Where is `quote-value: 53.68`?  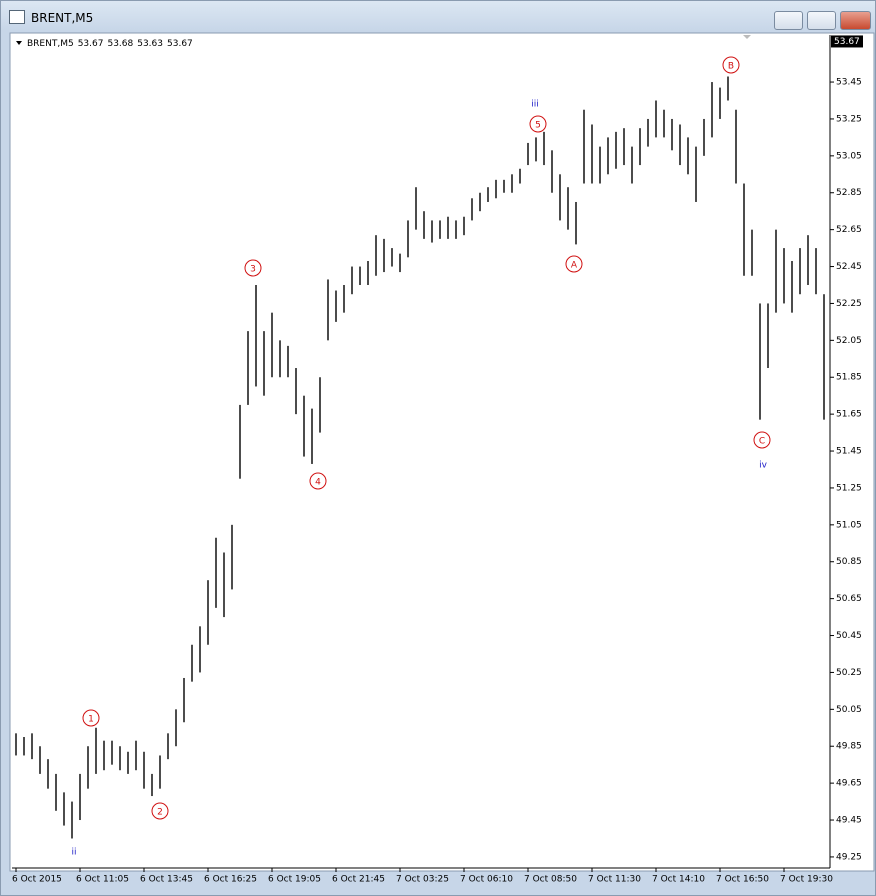 quote-value: 53.68 is located at coordinates (120, 44).